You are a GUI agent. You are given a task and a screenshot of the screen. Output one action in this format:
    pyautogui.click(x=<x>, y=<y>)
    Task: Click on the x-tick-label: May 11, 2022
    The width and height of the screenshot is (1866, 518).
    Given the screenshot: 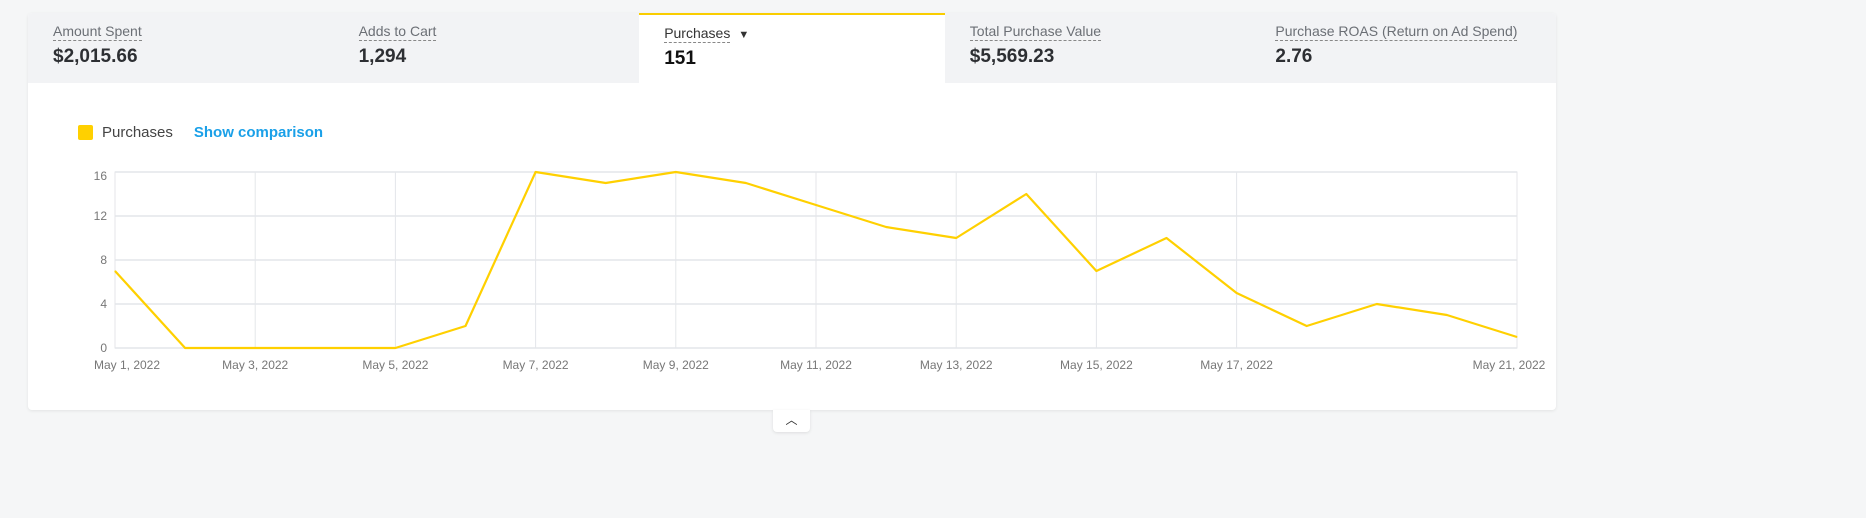 What is the action you would take?
    pyautogui.click(x=816, y=365)
    